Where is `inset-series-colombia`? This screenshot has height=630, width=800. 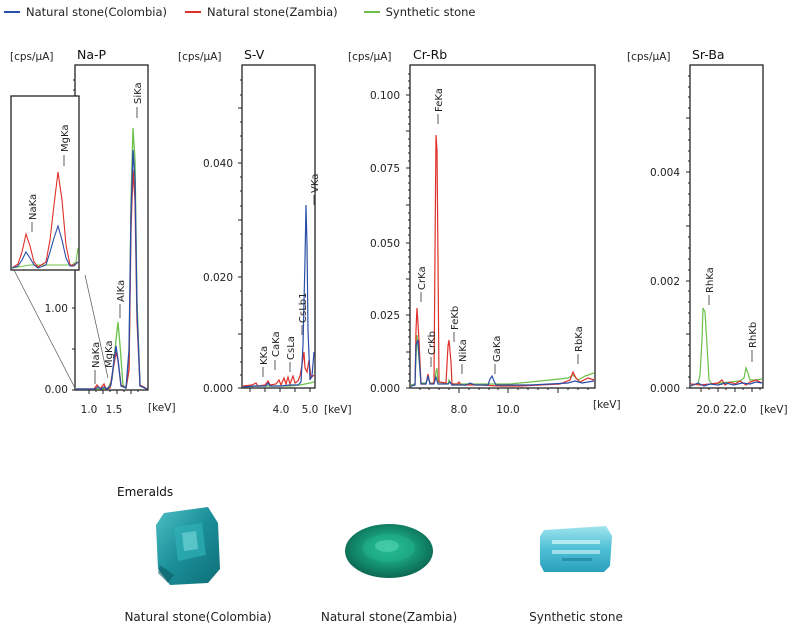
inset-series-colombia is located at coordinates (45, 246).